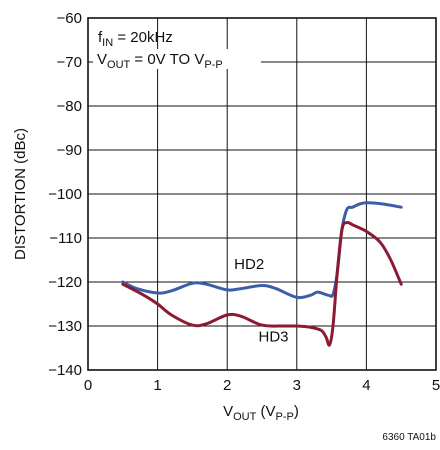  What do you see at coordinates (249, 264) in the screenshot?
I see `series-label-hd2: HD2` at bounding box center [249, 264].